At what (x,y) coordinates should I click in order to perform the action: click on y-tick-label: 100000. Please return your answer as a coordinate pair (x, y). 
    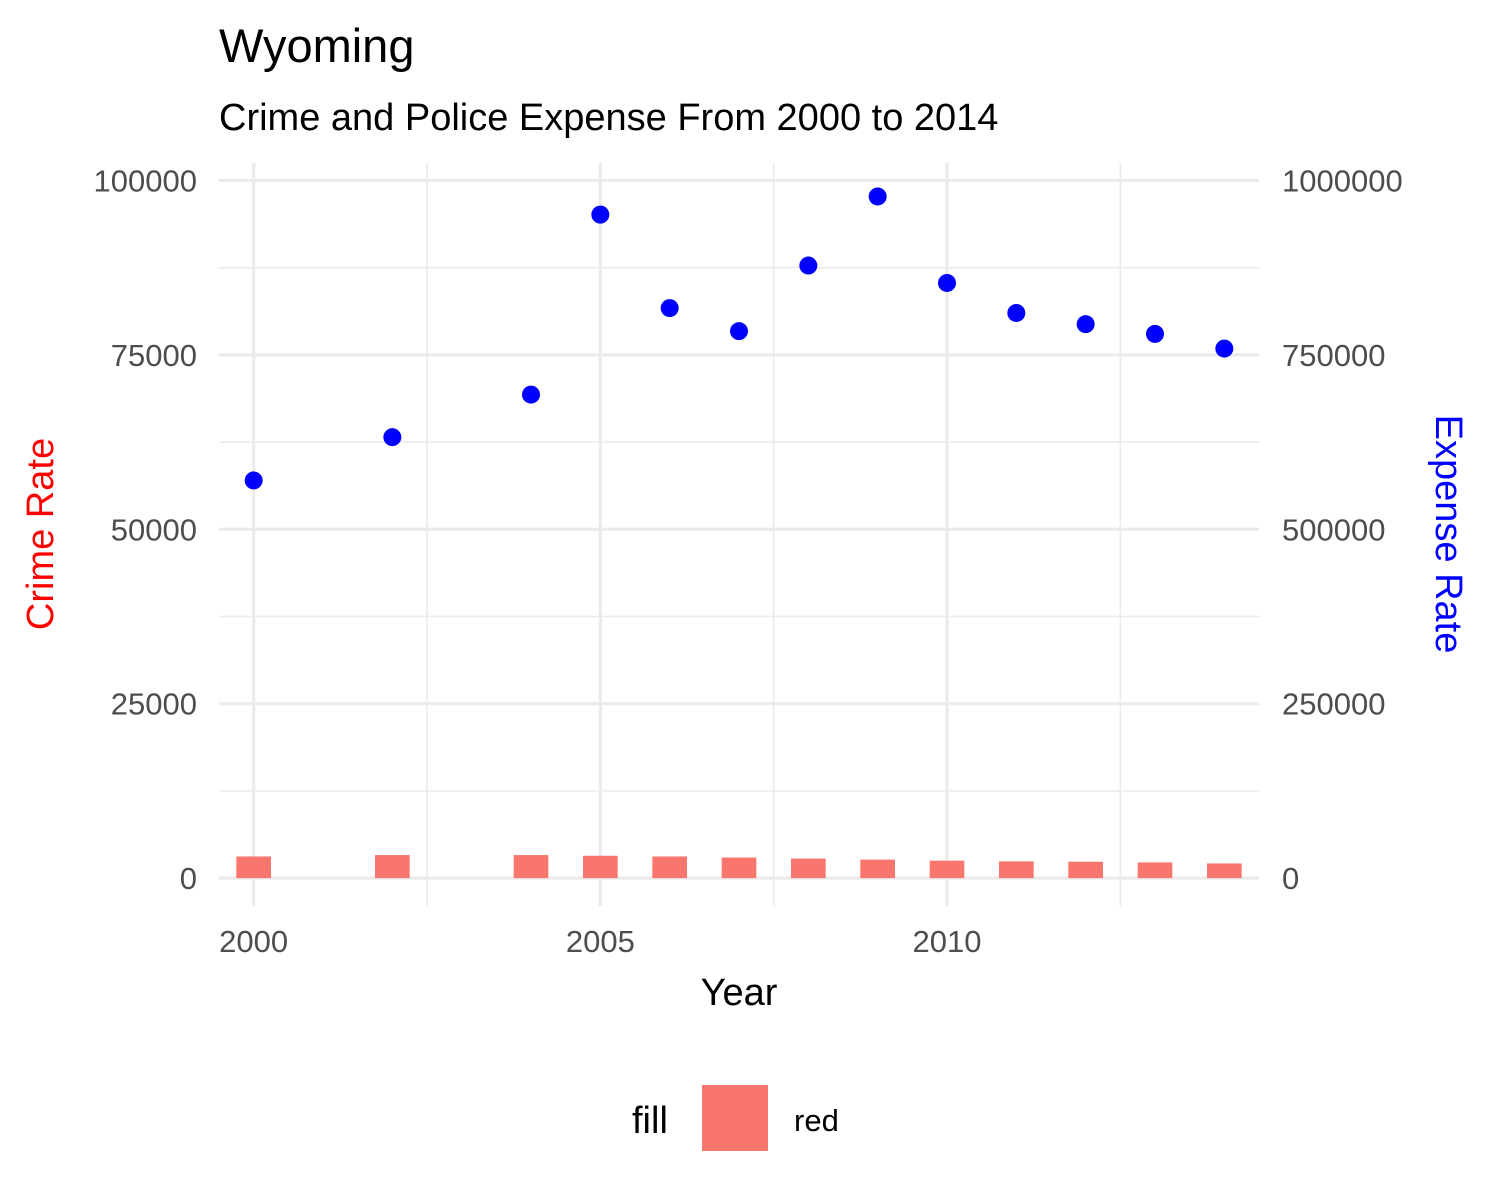
    Looking at the image, I should click on (145, 180).